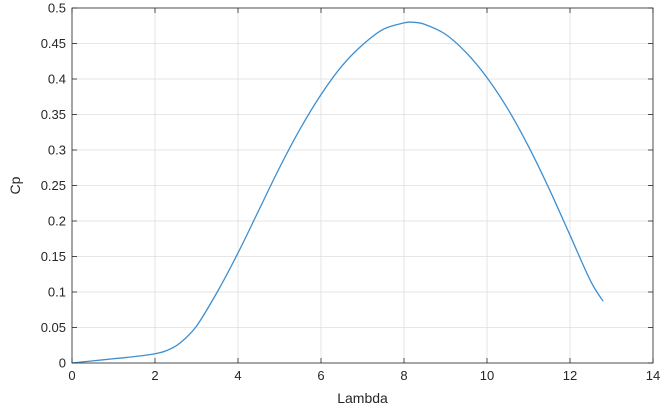  Describe the element at coordinates (487, 375) in the screenshot. I see `x-tick-label: 10` at that location.